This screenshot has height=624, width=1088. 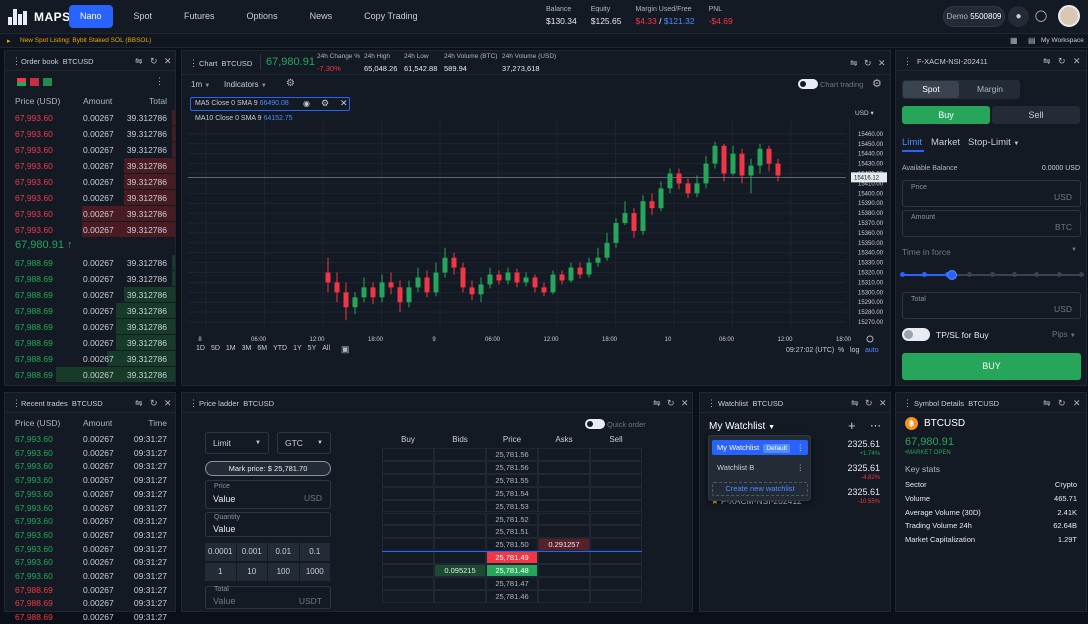 What do you see at coordinates (391, 16) in the screenshot?
I see `nav-copy-trading: Copy Trading` at bounding box center [391, 16].